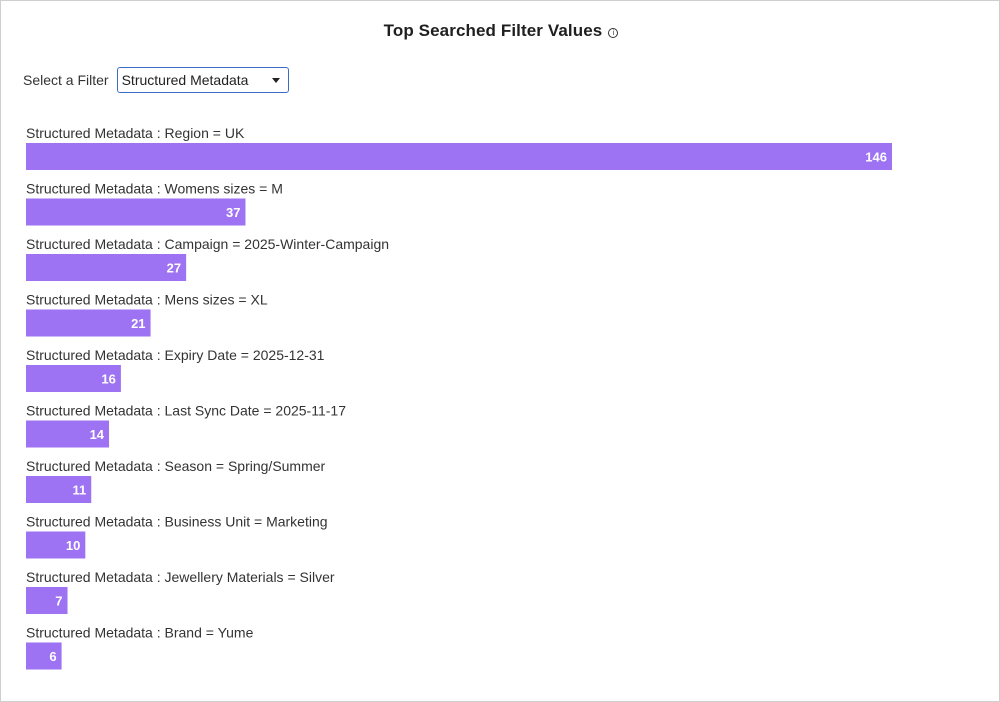 The image size is (1000, 702). What do you see at coordinates (613, 33) in the screenshot?
I see `info-icon: i` at bounding box center [613, 33].